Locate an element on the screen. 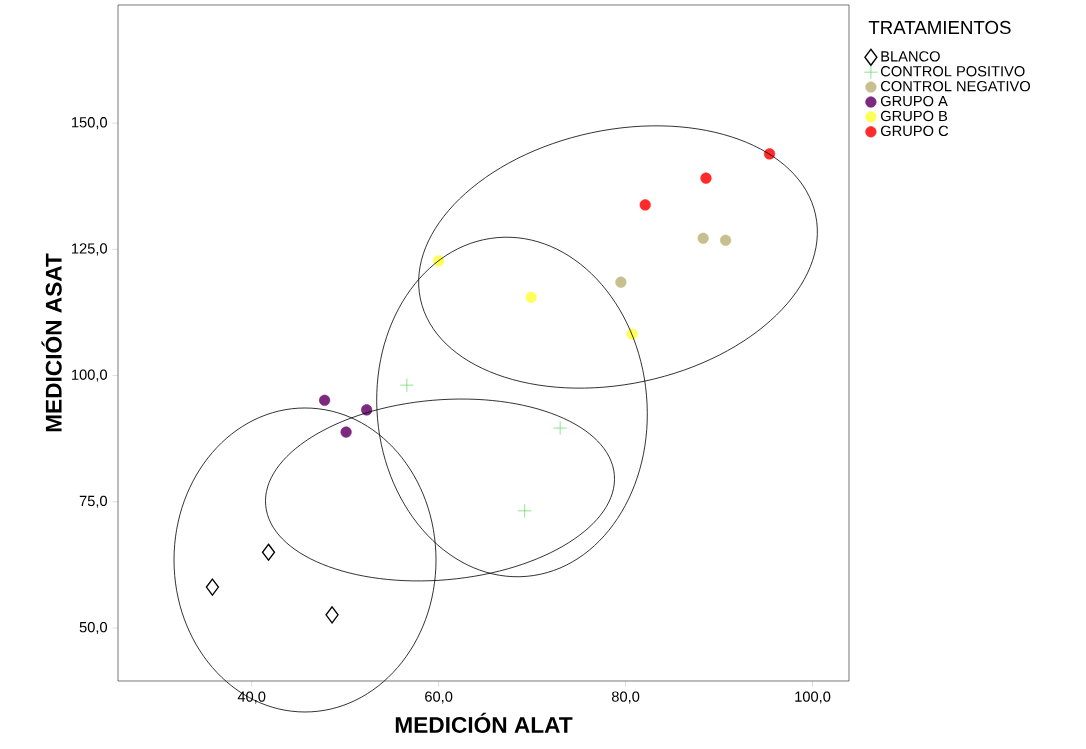 The width and height of the screenshot is (1086, 749). x-tick-label: 100,0 is located at coordinates (813, 697).